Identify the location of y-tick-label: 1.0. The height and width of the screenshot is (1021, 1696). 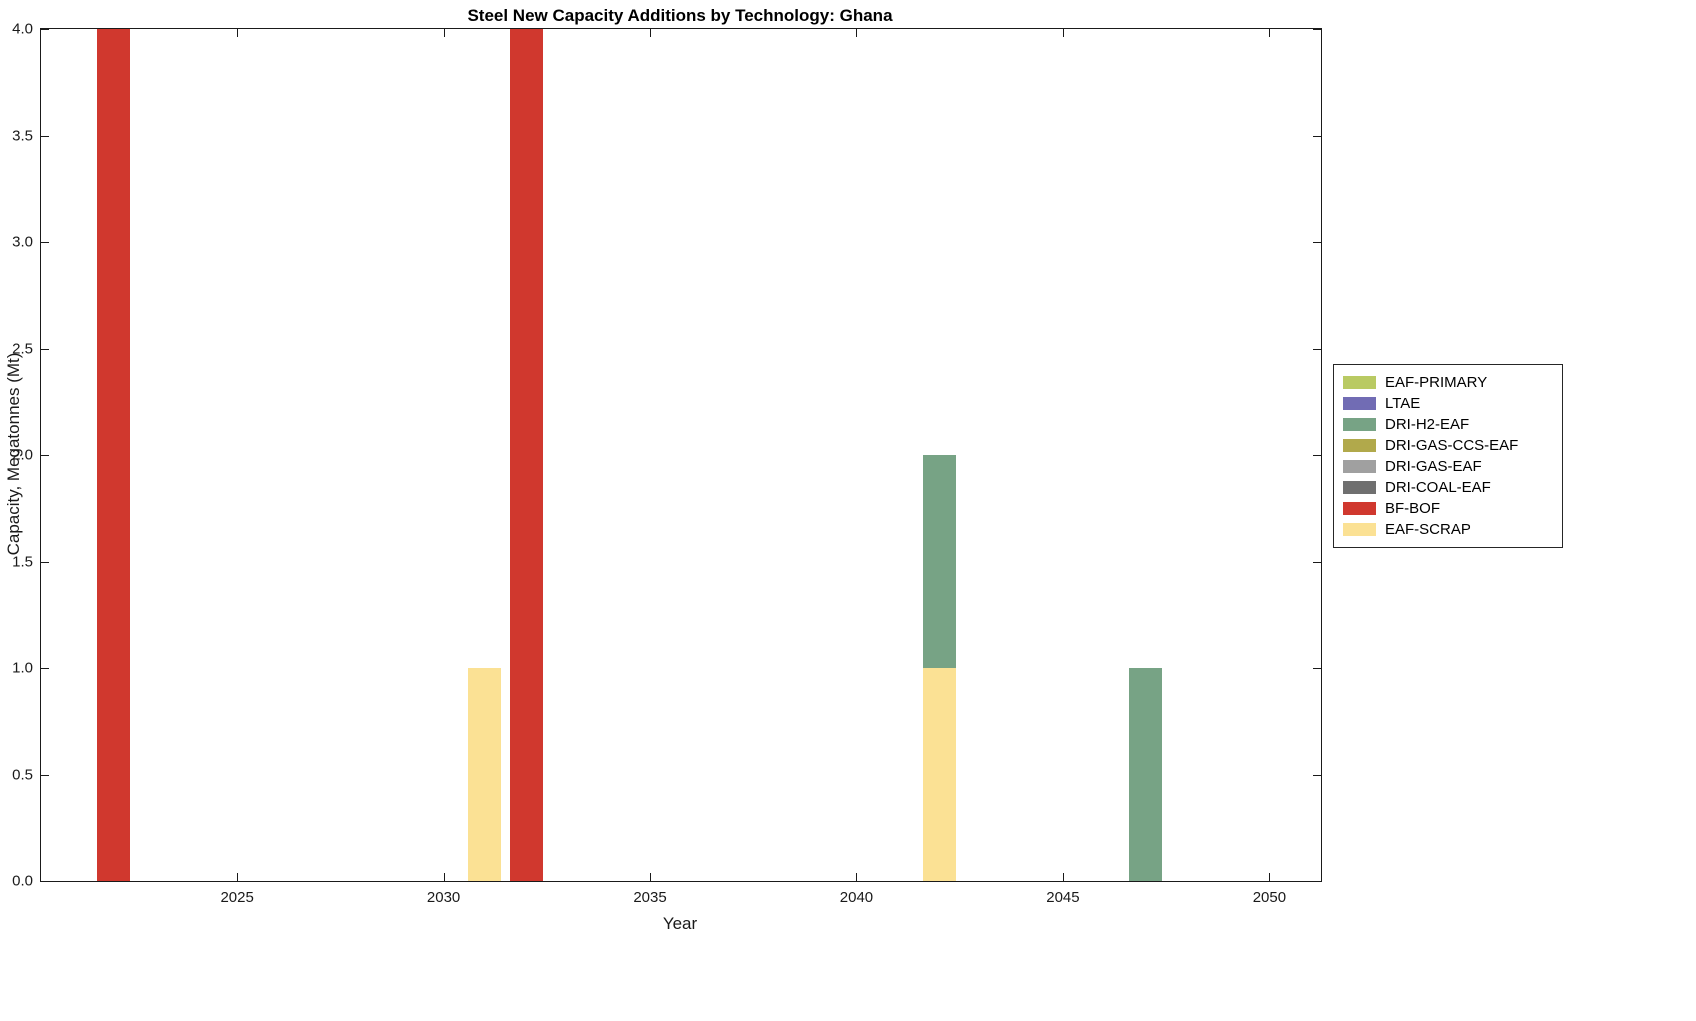
(22, 668).